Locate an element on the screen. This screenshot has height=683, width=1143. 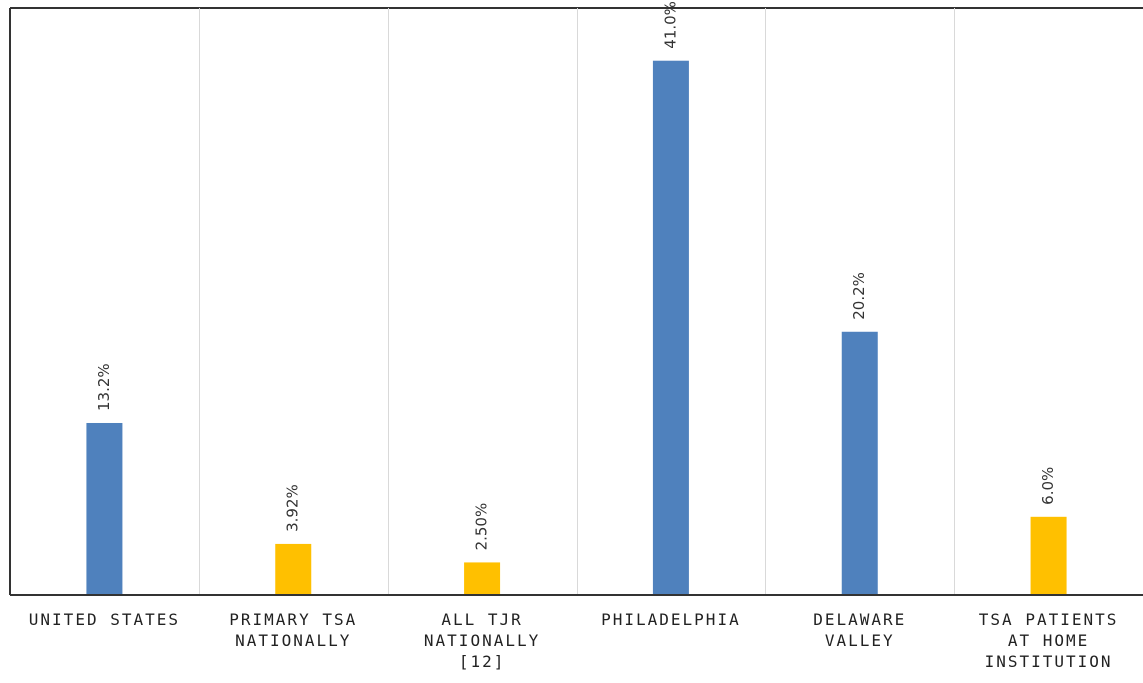
data-label: 13.2% is located at coordinates (104, 387).